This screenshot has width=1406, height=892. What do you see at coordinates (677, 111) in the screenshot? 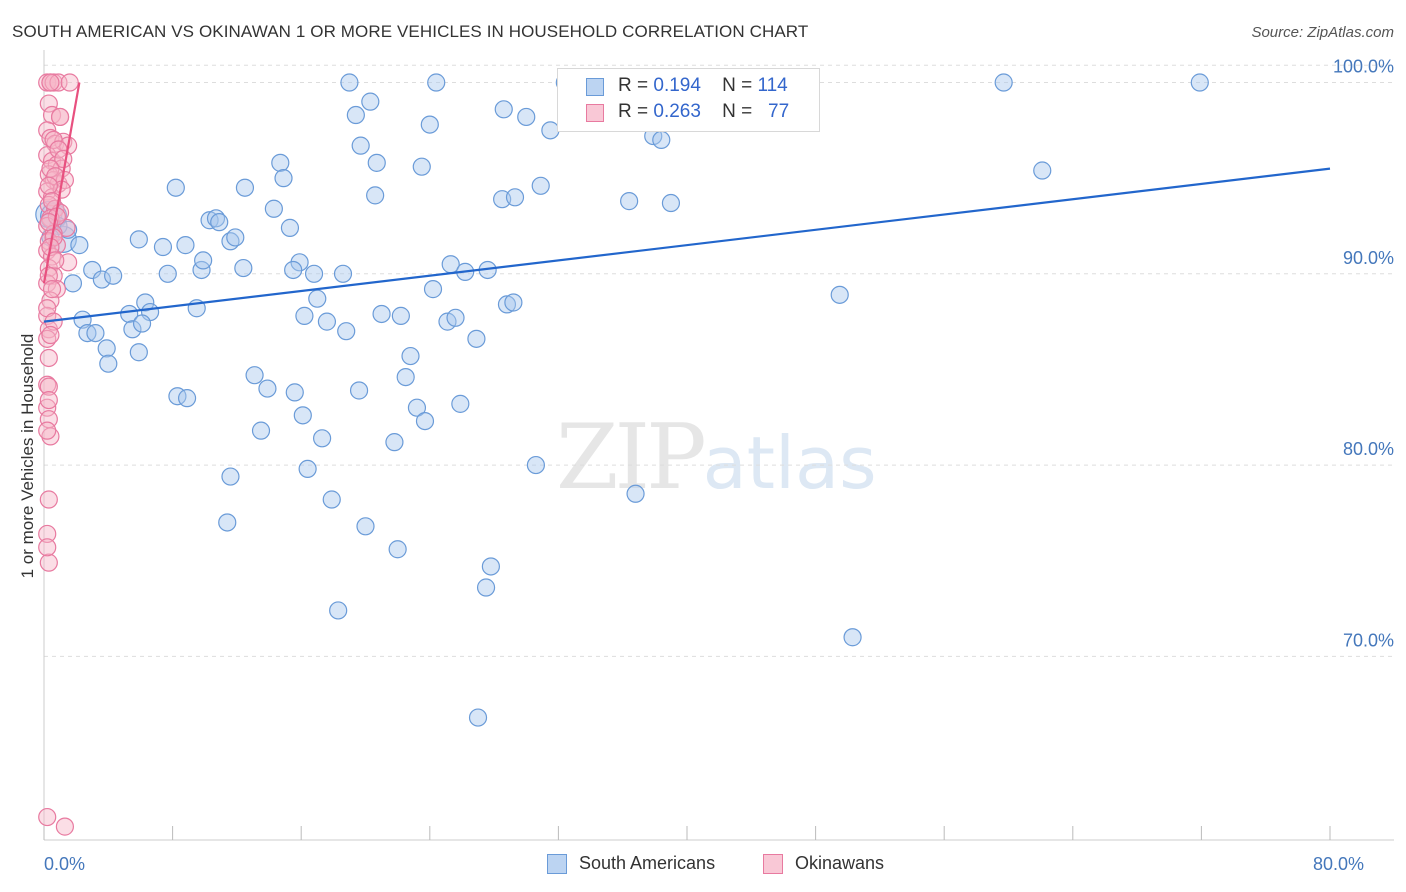
I see `r-value: 0.263` at bounding box center [677, 111].